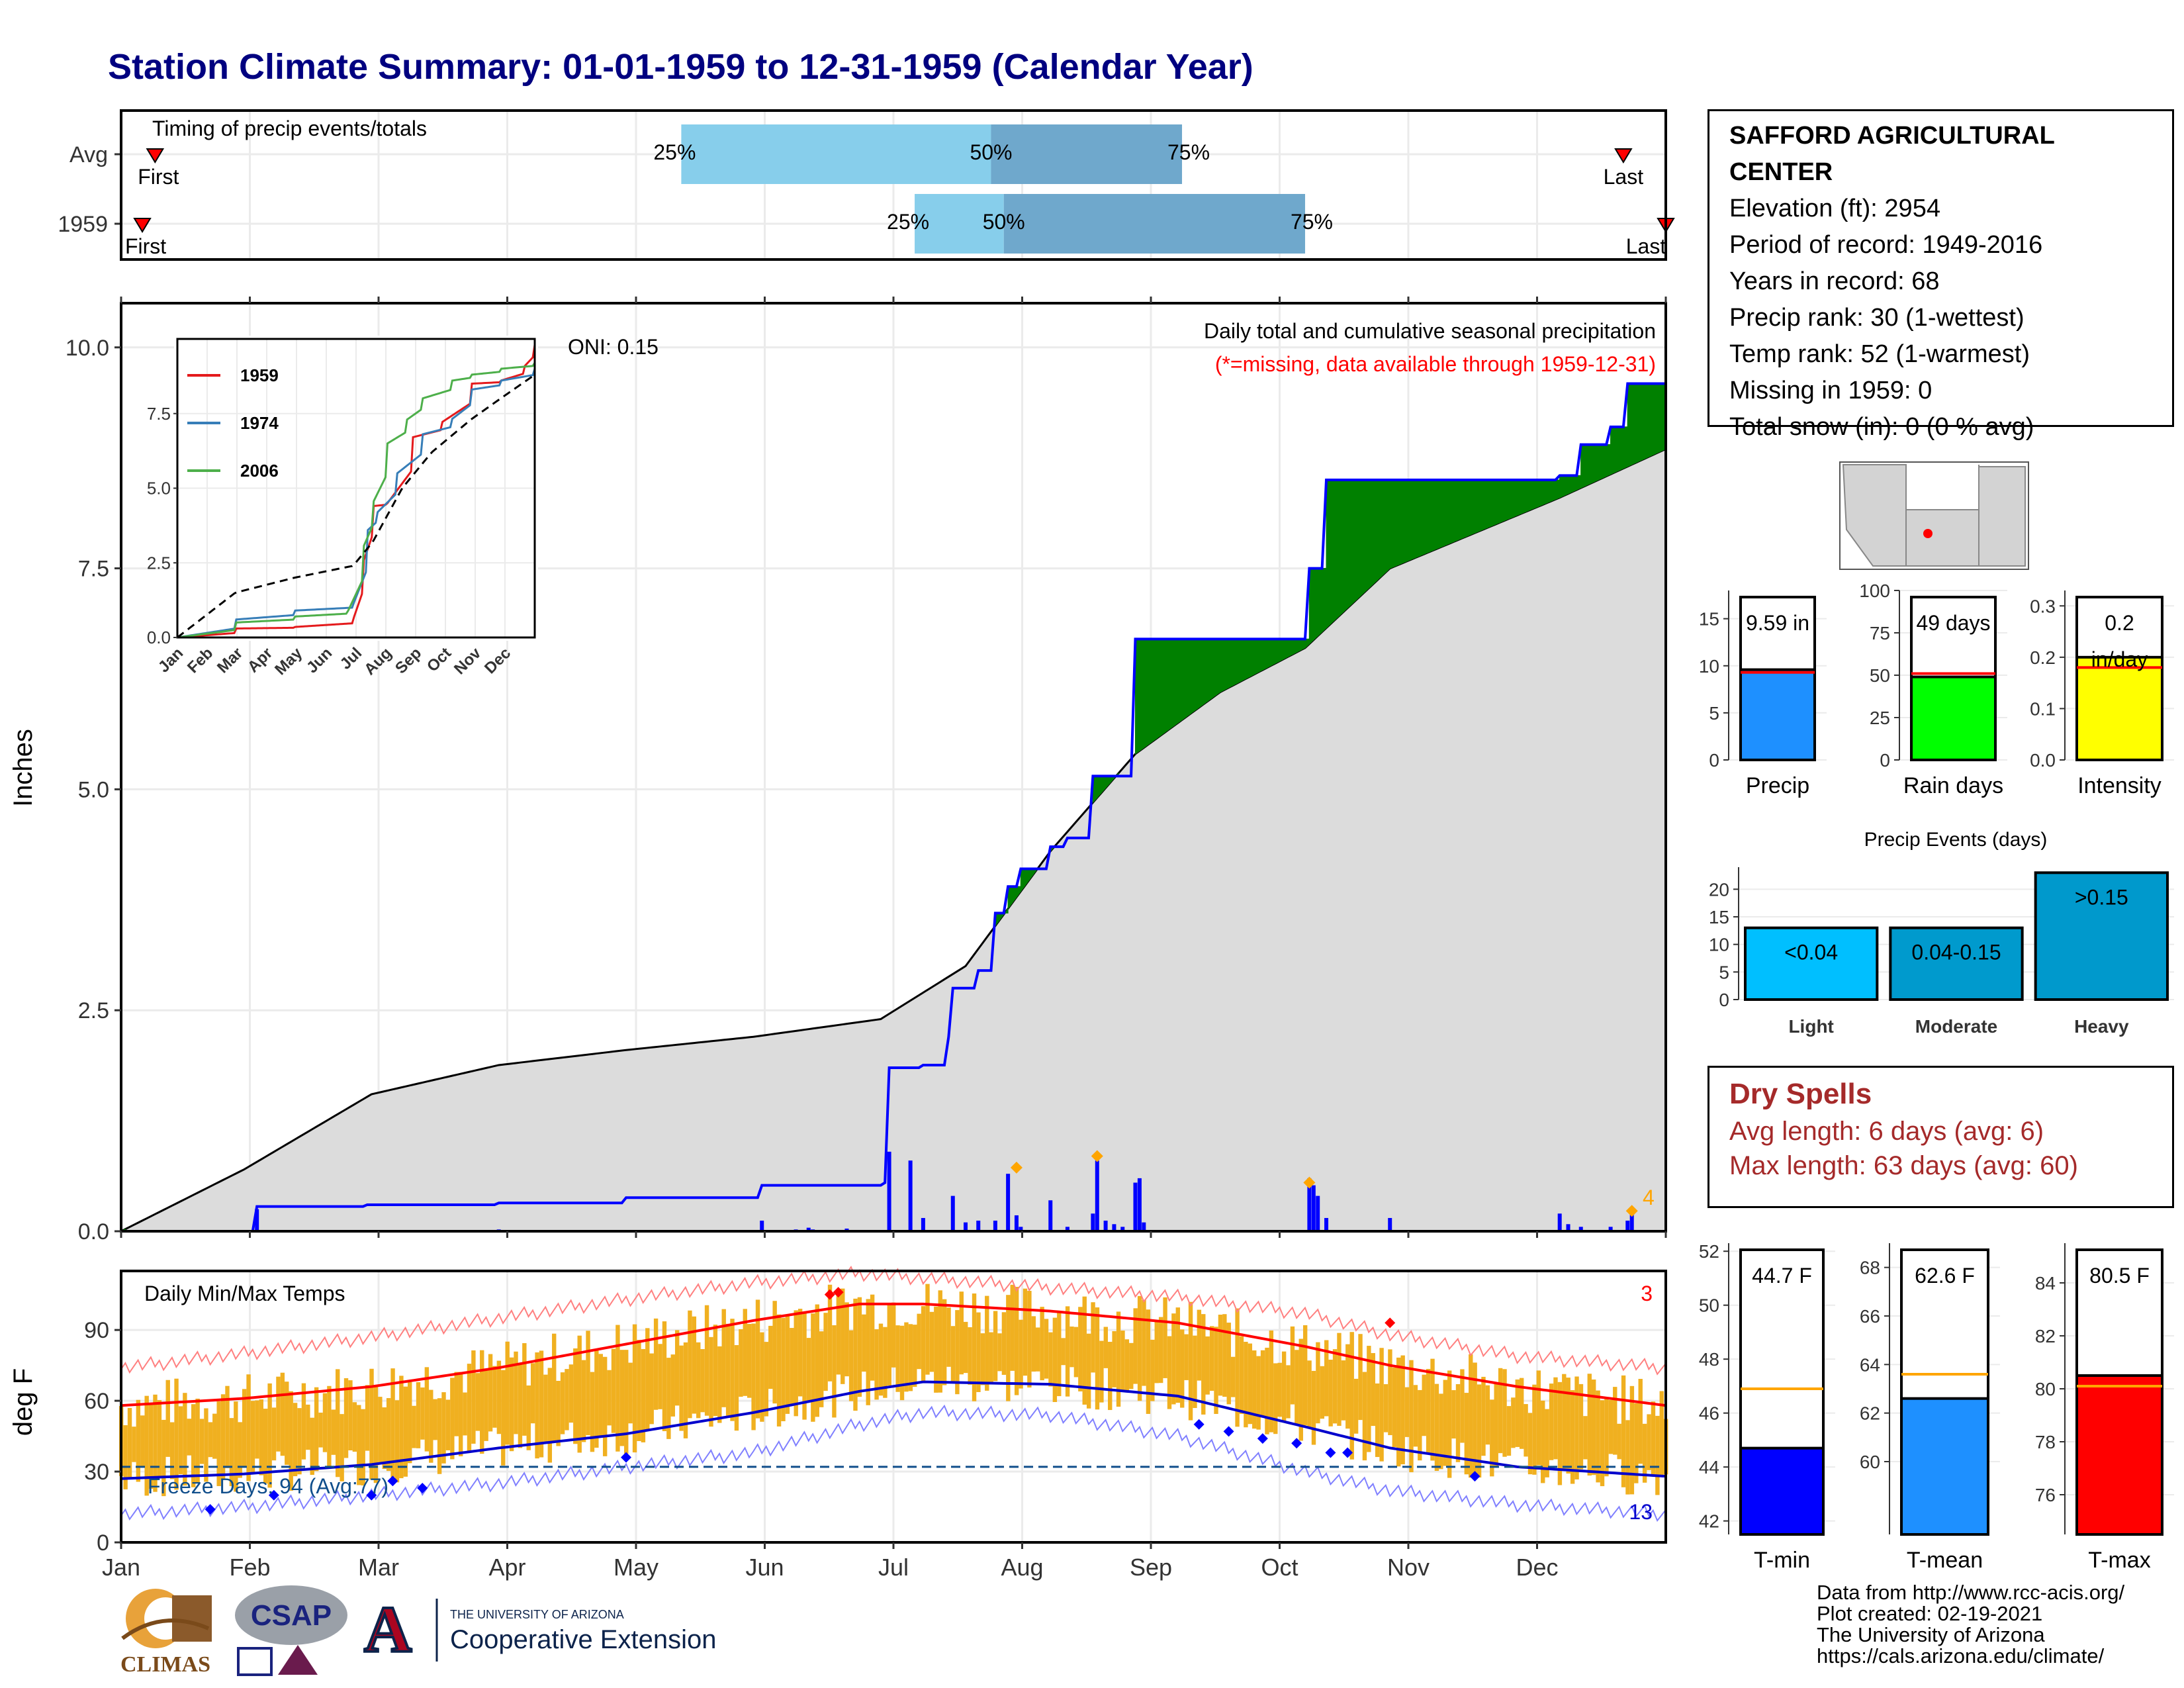  What do you see at coordinates (1649, 1197) in the screenshot?
I see `precip-count-label: 4` at bounding box center [1649, 1197].